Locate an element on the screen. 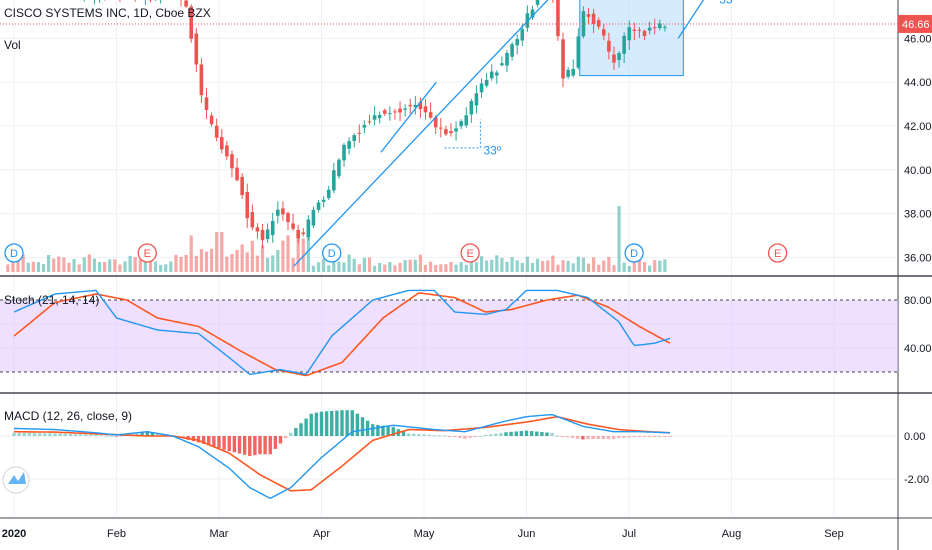  time-axis-label: May is located at coordinates (424, 534).